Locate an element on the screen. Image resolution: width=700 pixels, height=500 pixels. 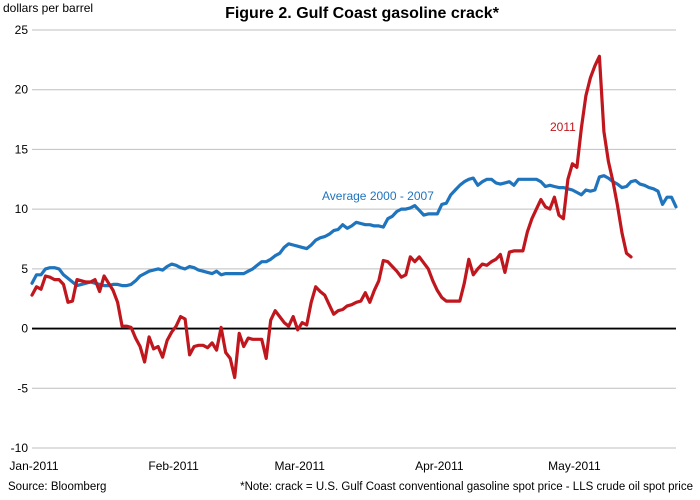
y-tick-labels: 25 20 15 10 5 0 -5 -10 is located at coordinates (20, 239).